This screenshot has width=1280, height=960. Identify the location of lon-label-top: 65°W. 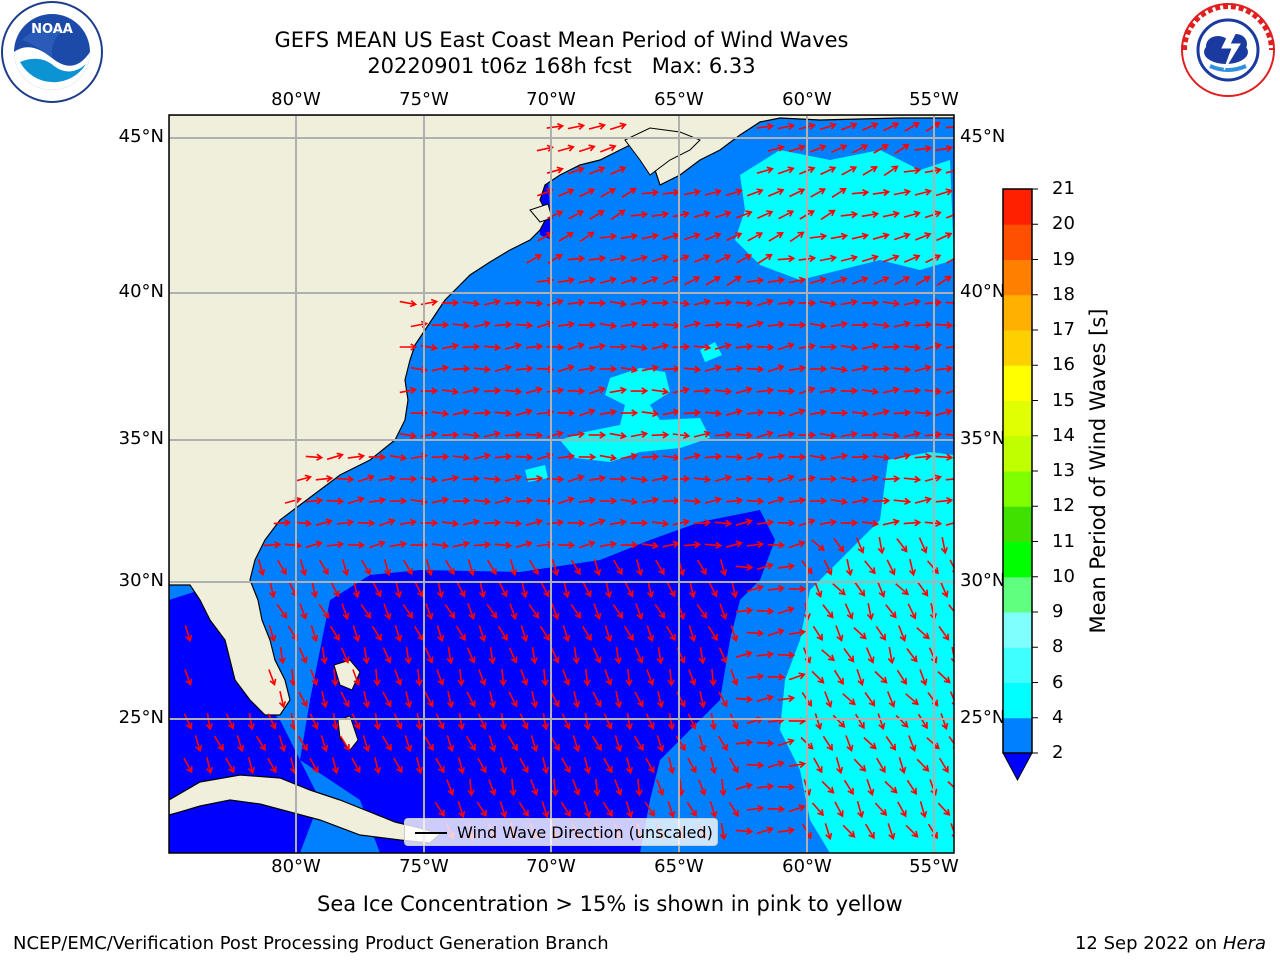
(679, 99).